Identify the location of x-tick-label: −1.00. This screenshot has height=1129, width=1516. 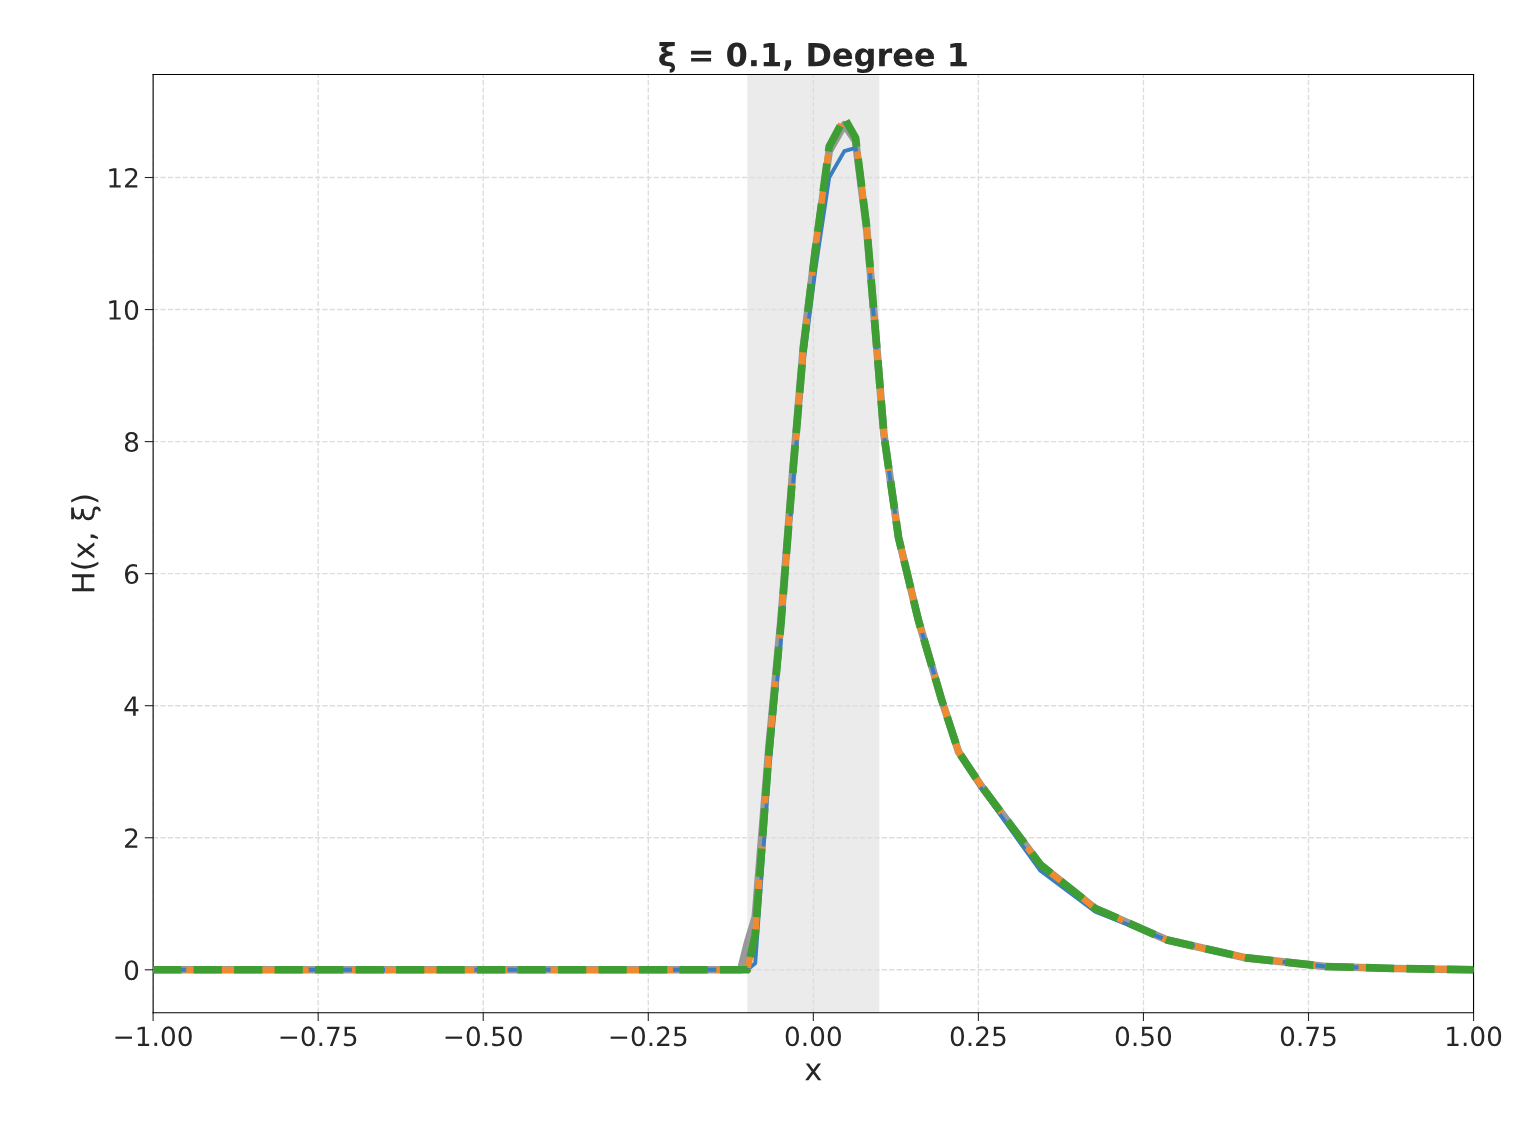
(153, 1036).